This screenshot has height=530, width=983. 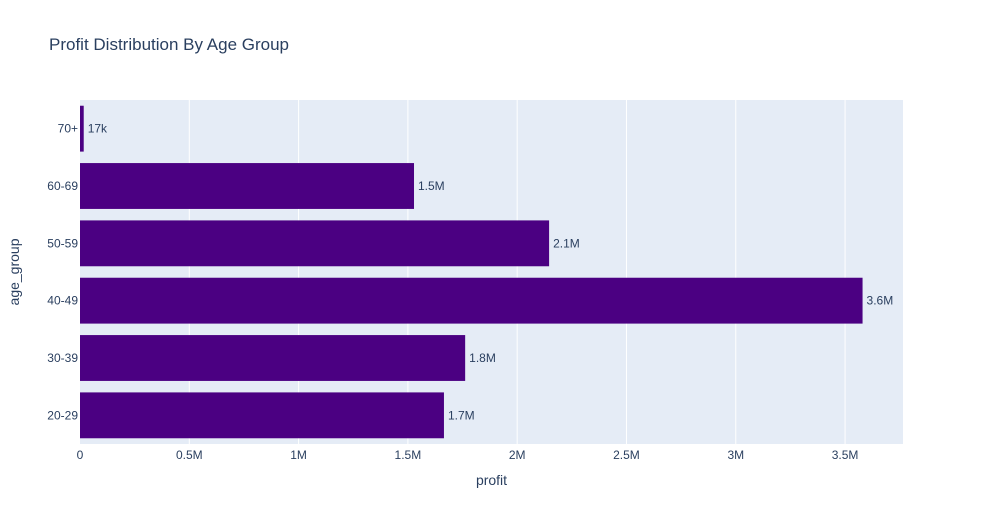 What do you see at coordinates (491, 480) in the screenshot?
I see `x-axis-title: profit` at bounding box center [491, 480].